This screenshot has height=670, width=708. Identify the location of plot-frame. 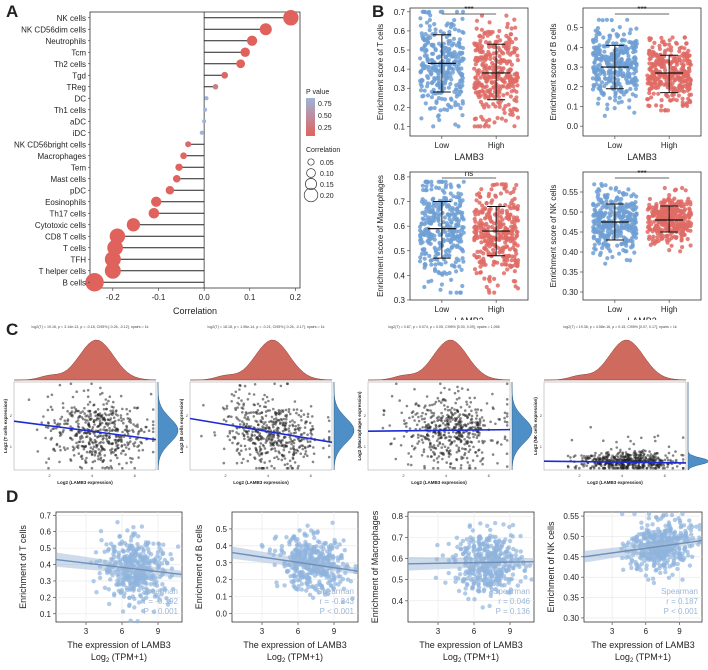
(469, 236).